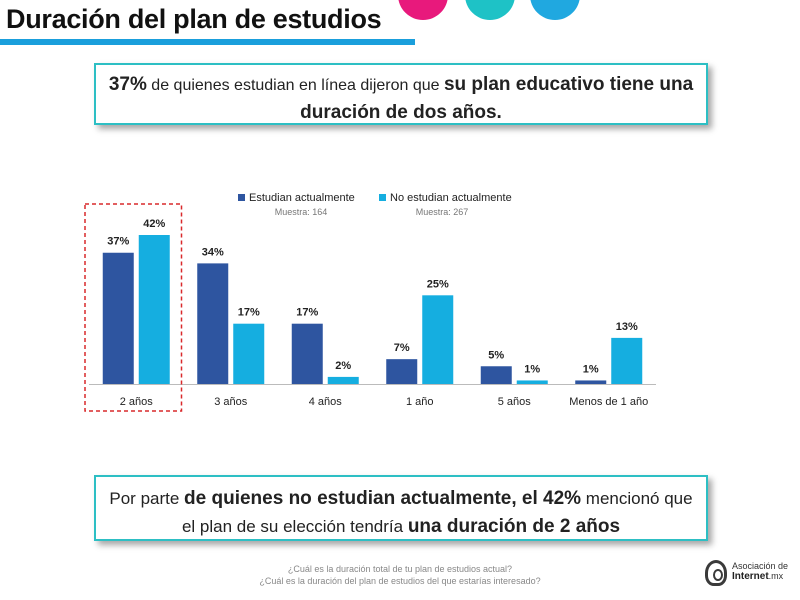 Image resolution: width=800 pixels, height=600 pixels. What do you see at coordinates (401, 112) in the screenshot?
I see `top-callout-bold-2: duración de dos años.` at bounding box center [401, 112].